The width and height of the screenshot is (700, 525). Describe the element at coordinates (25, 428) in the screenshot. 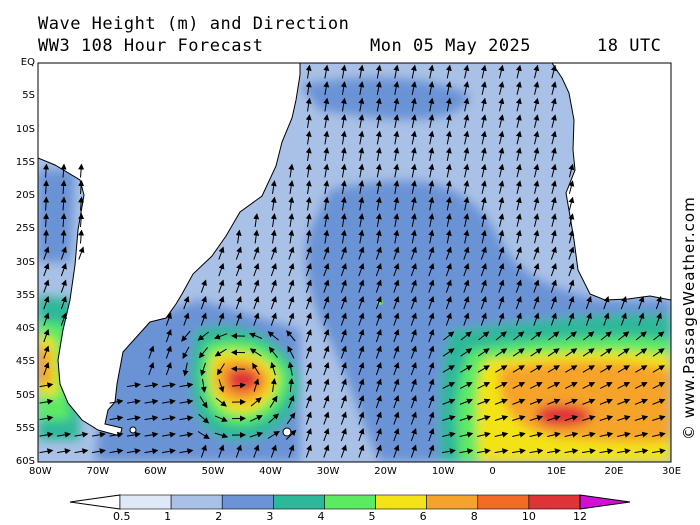

I see `lat-label: 55S` at that location.